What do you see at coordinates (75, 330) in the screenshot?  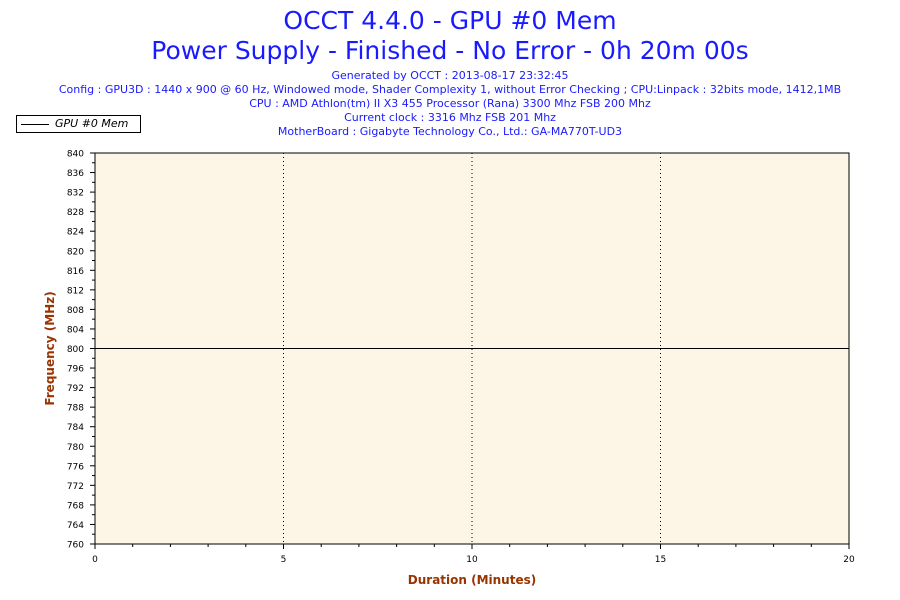 I see `y-tick-label: 804` at bounding box center [75, 330].